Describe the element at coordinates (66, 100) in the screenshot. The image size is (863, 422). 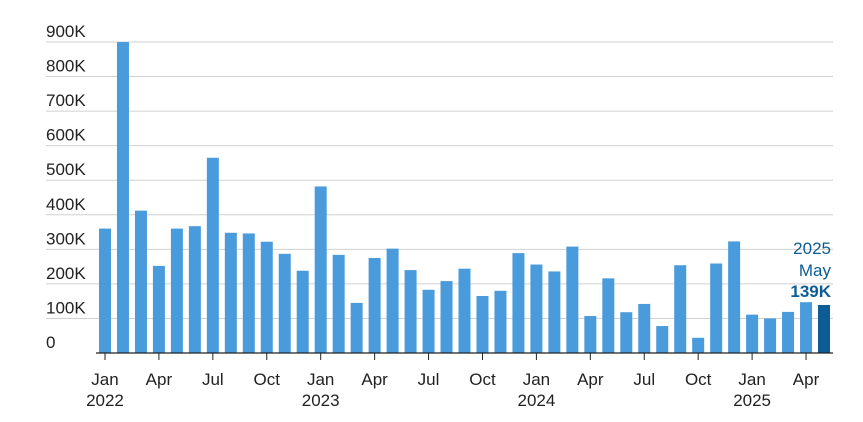
I see `y-tick-label: 700K` at that location.